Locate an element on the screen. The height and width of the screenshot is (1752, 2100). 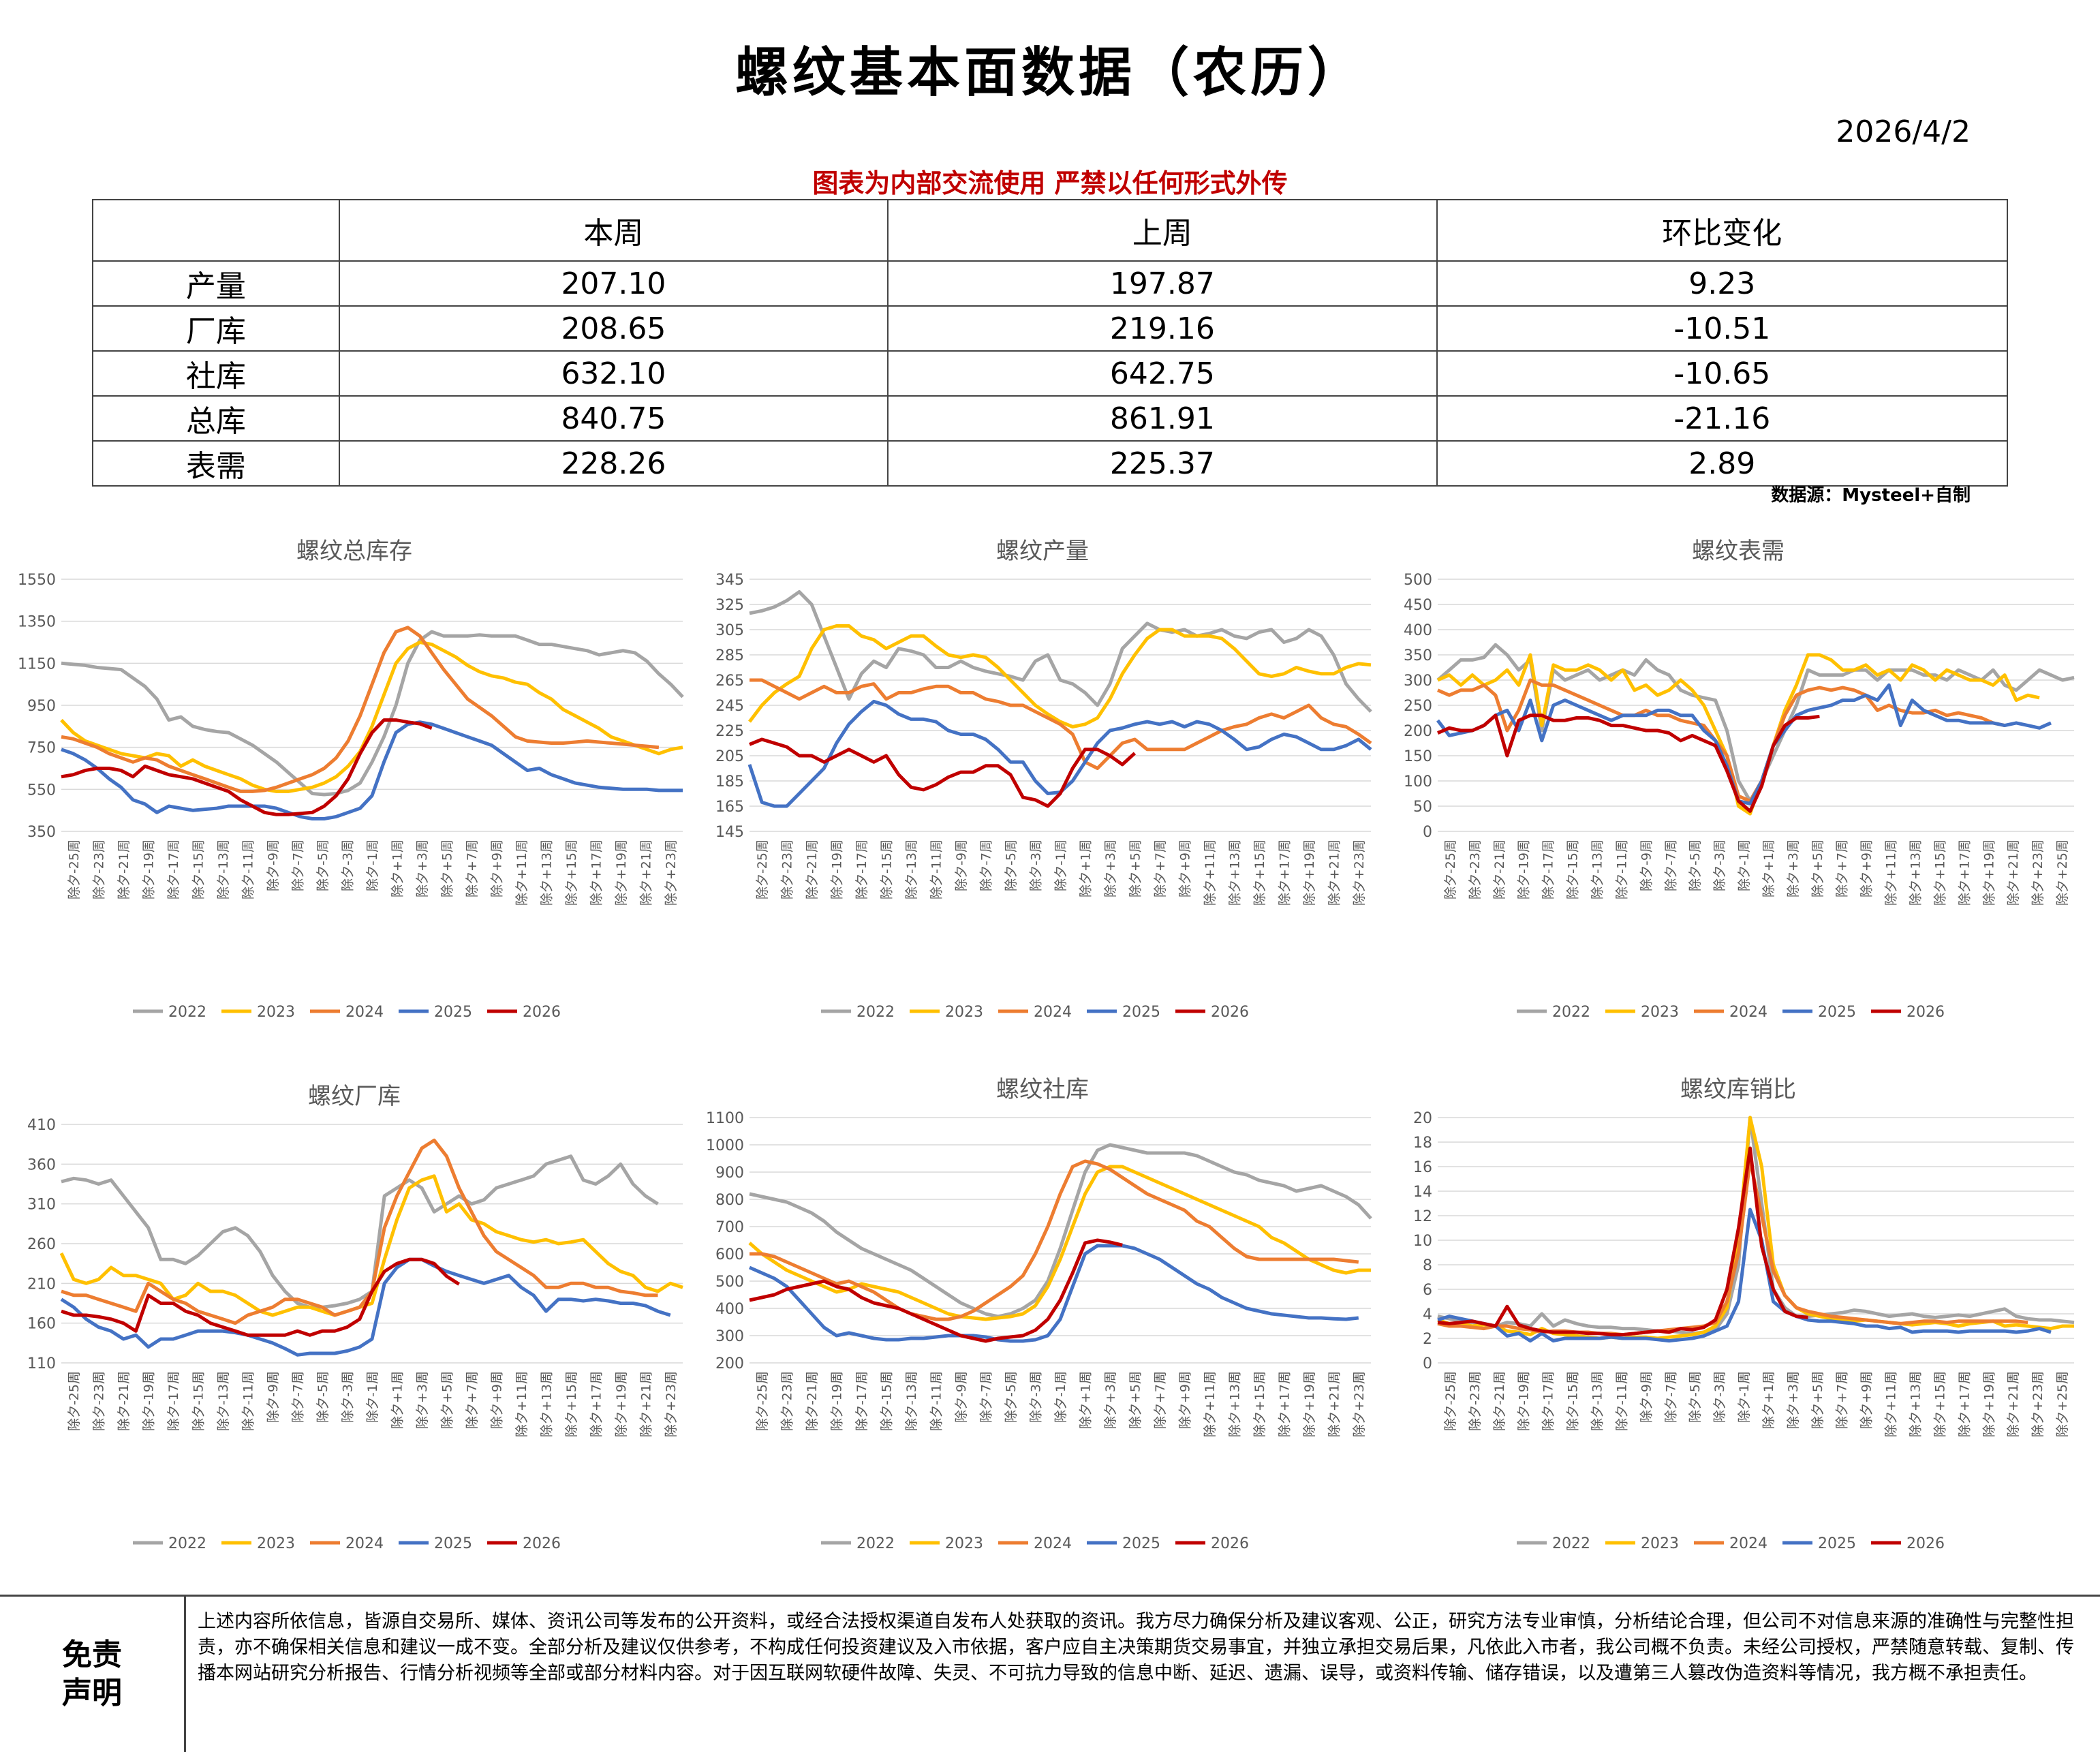
chart-title: 螺纹库销比 is located at coordinates (1738, 1090).